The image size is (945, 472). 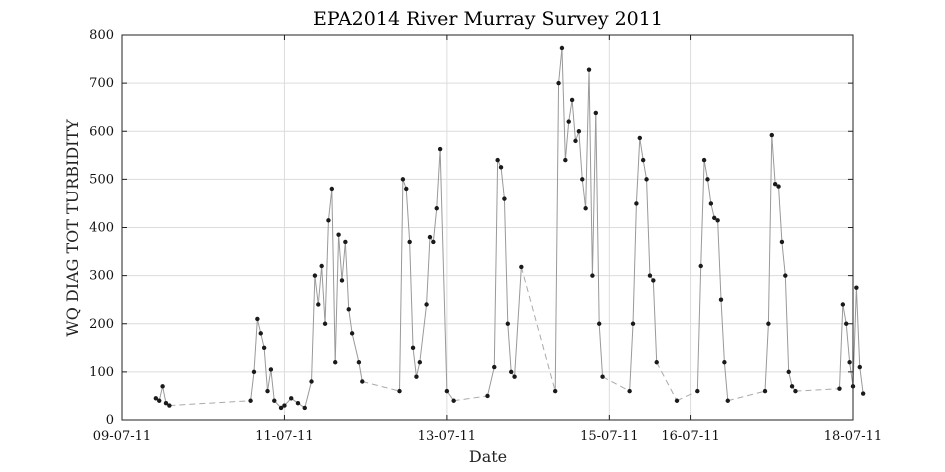 I want to click on y-tick-label: 100, so click(x=101, y=372).